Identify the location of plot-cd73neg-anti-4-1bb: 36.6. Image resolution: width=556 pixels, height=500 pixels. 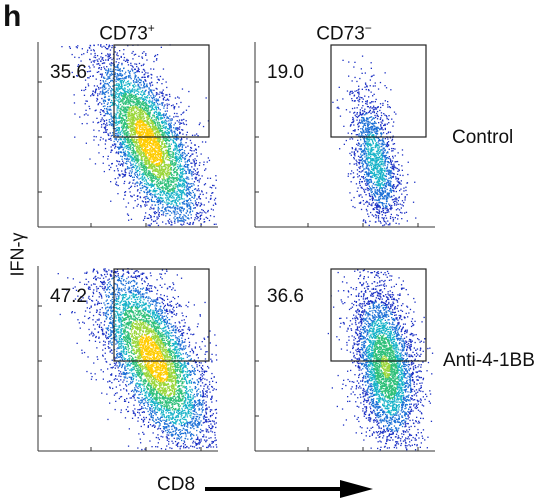
(344, 359).